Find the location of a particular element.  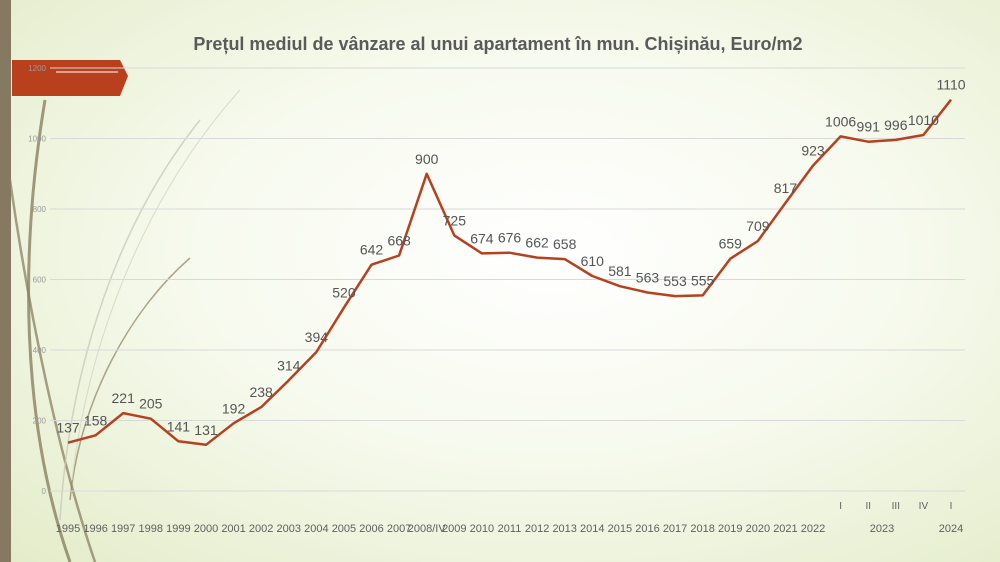

x-tick-label: 2006 is located at coordinates (371, 529).